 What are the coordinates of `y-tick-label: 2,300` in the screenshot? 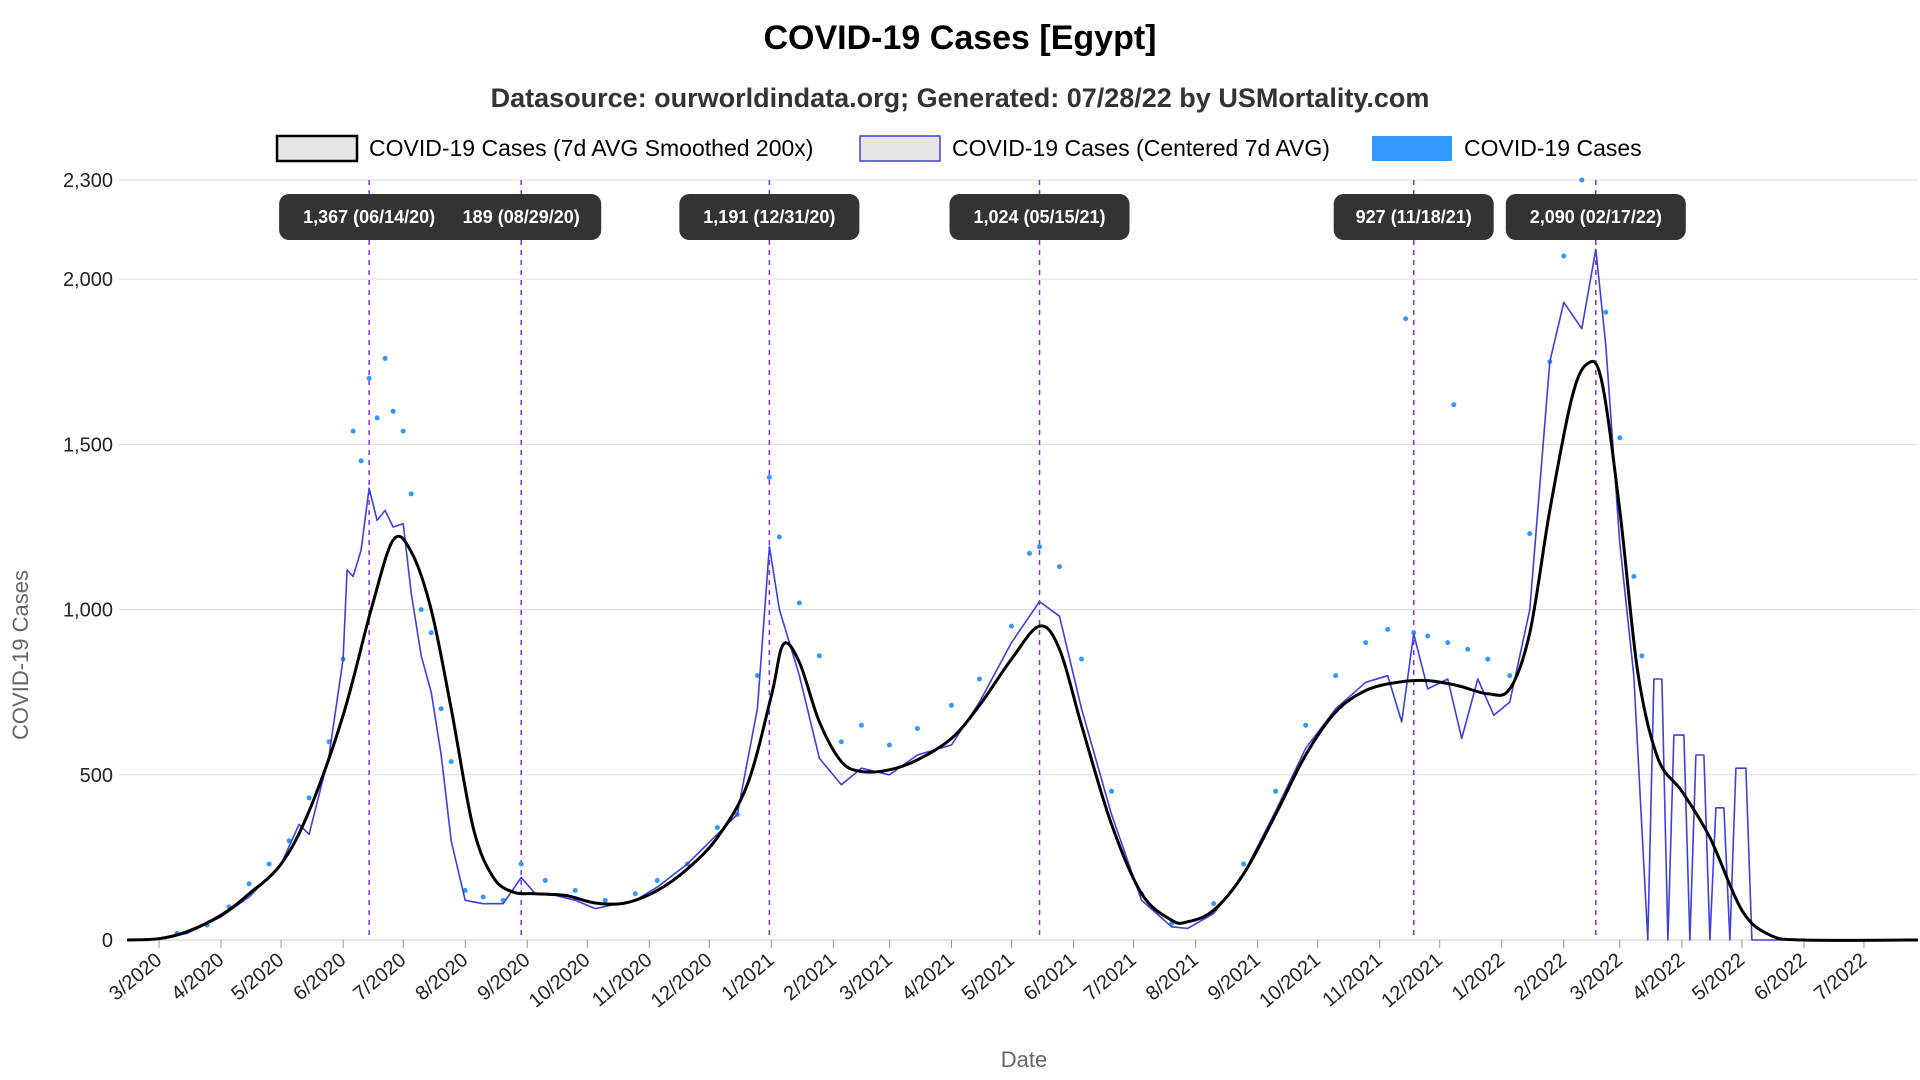 It's located at (88, 181).